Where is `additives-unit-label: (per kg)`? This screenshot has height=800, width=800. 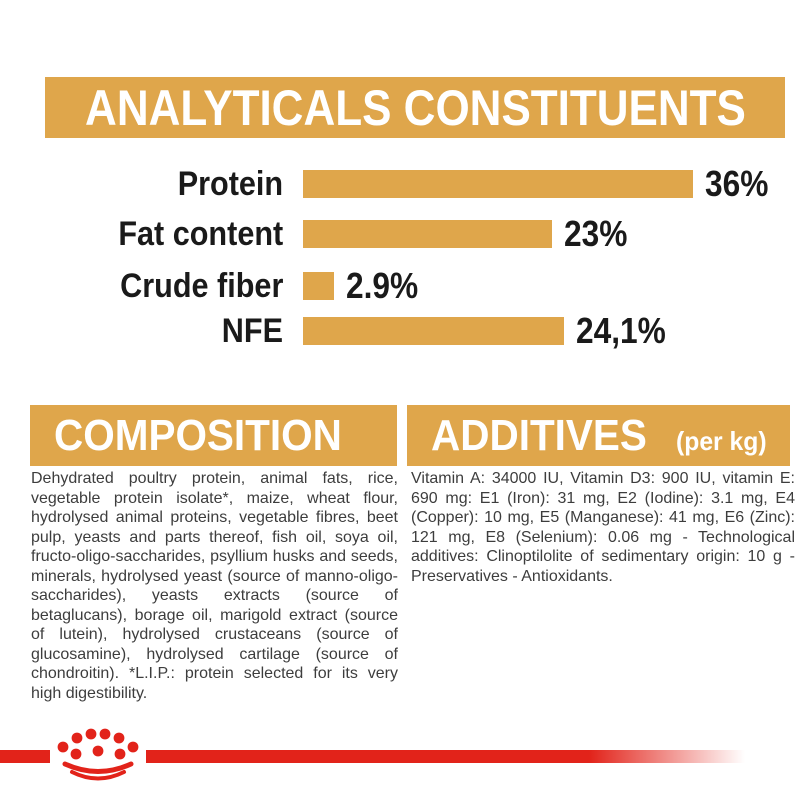 additives-unit-label: (per kg) is located at coordinates (721, 441).